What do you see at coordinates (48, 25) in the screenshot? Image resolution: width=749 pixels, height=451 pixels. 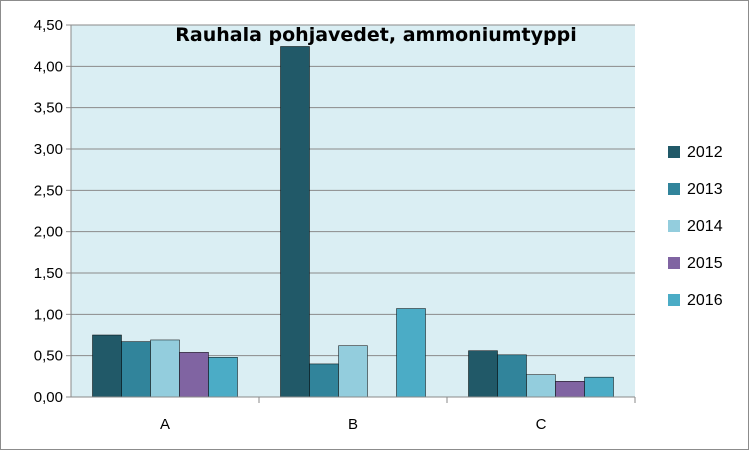 I see `y-tick-label: 4,50` at bounding box center [48, 25].